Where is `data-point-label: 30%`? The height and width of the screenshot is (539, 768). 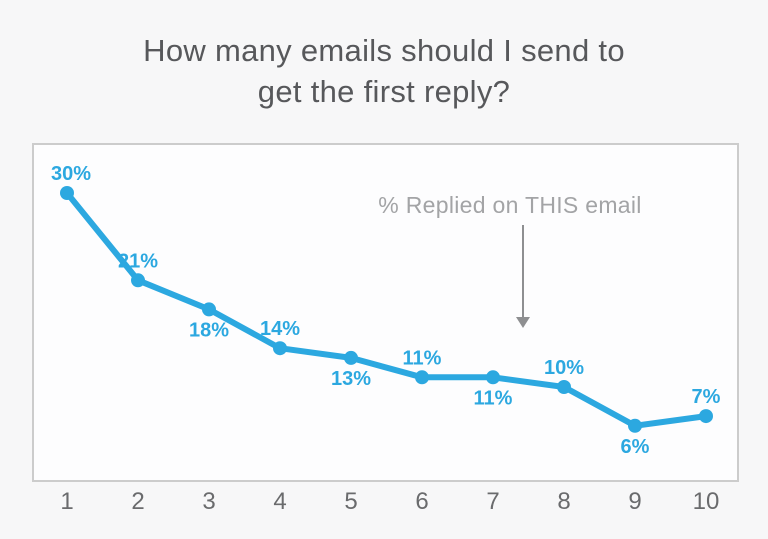 data-point-label: 30% is located at coordinates (71, 174).